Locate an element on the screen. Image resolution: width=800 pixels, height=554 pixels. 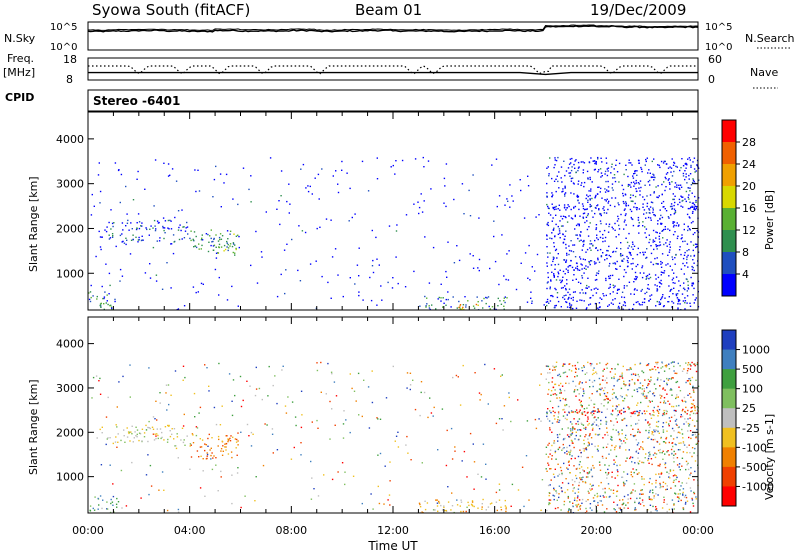
date-title: 19/Dec/2009 is located at coordinates (638, 10).